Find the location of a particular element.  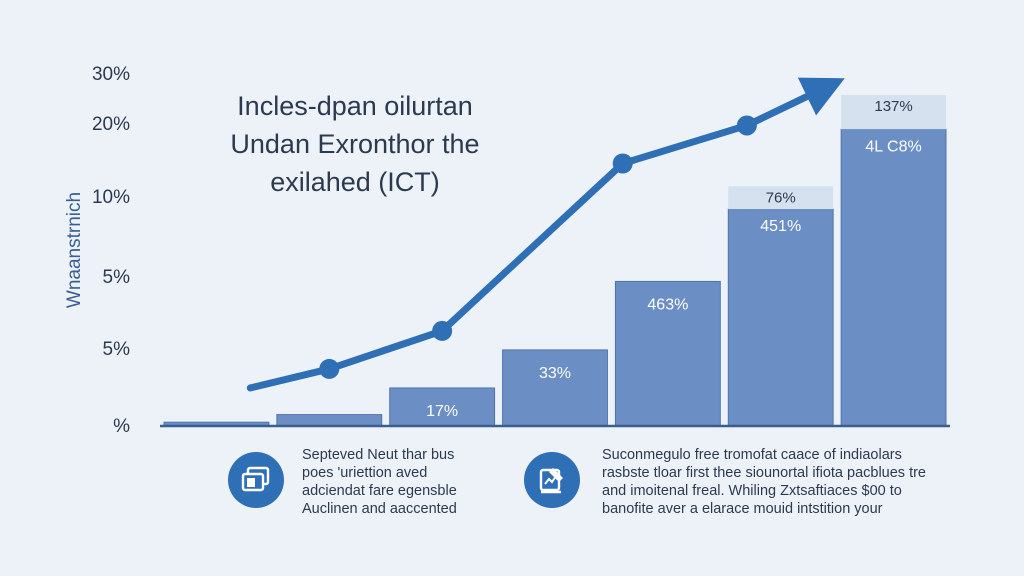

y-axis-label: Wnaanstrnich is located at coordinates (74, 250).